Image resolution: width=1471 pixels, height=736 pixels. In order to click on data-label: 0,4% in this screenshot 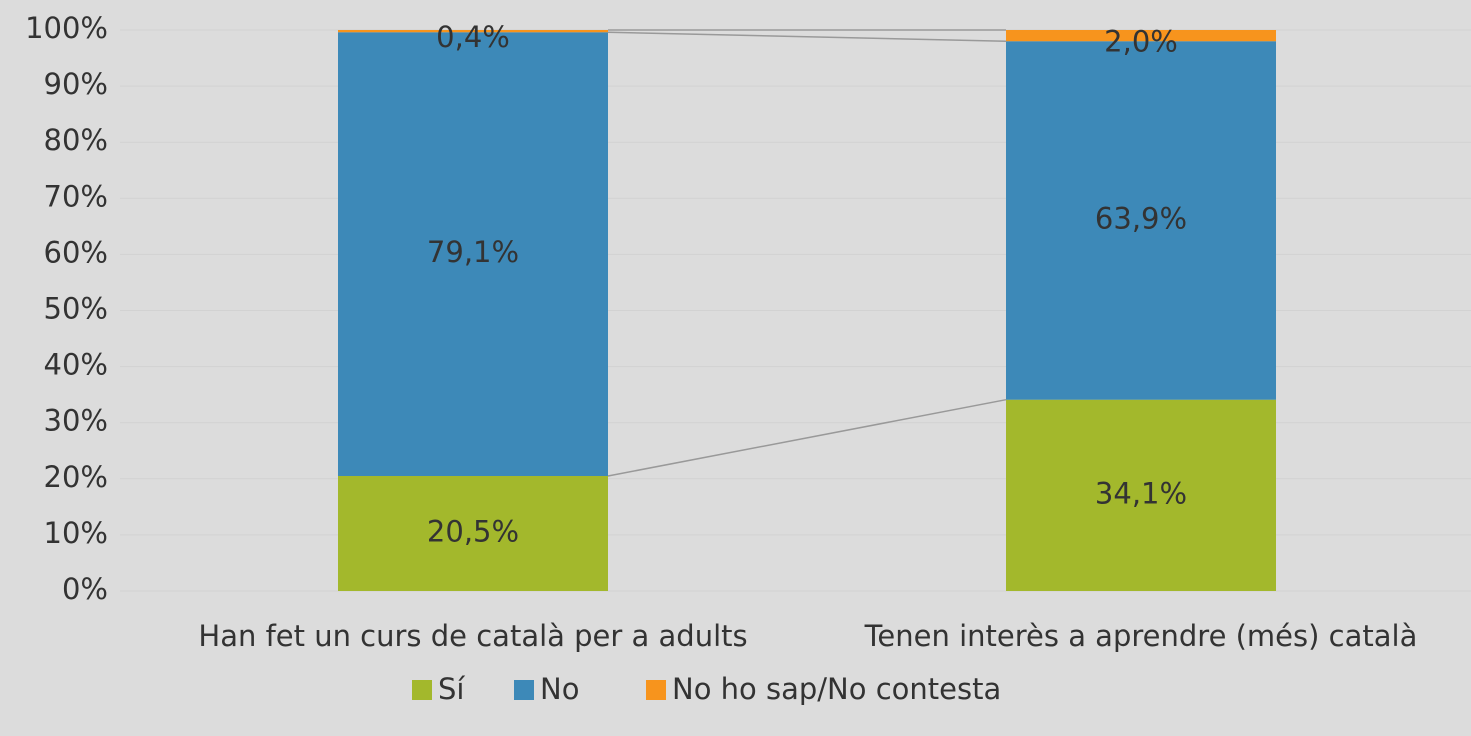, I will do `click(473, 37)`.